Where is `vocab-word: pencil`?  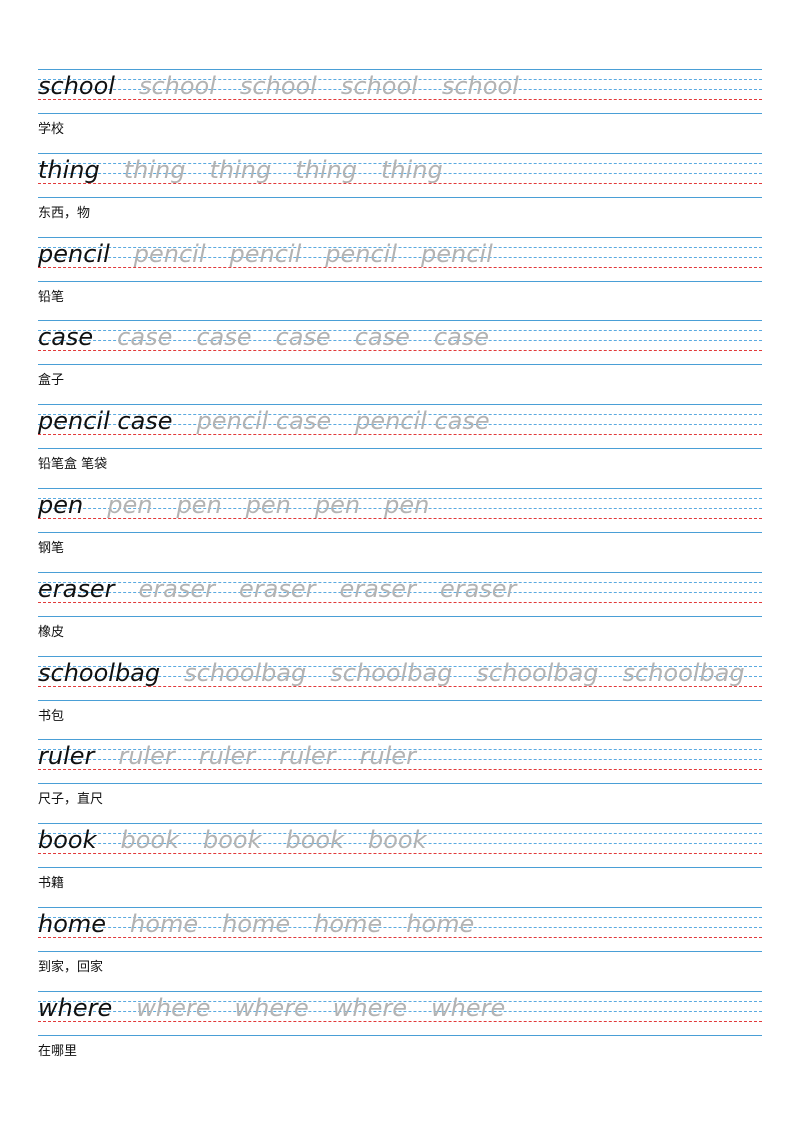 vocab-word: pencil is located at coordinates (74, 253).